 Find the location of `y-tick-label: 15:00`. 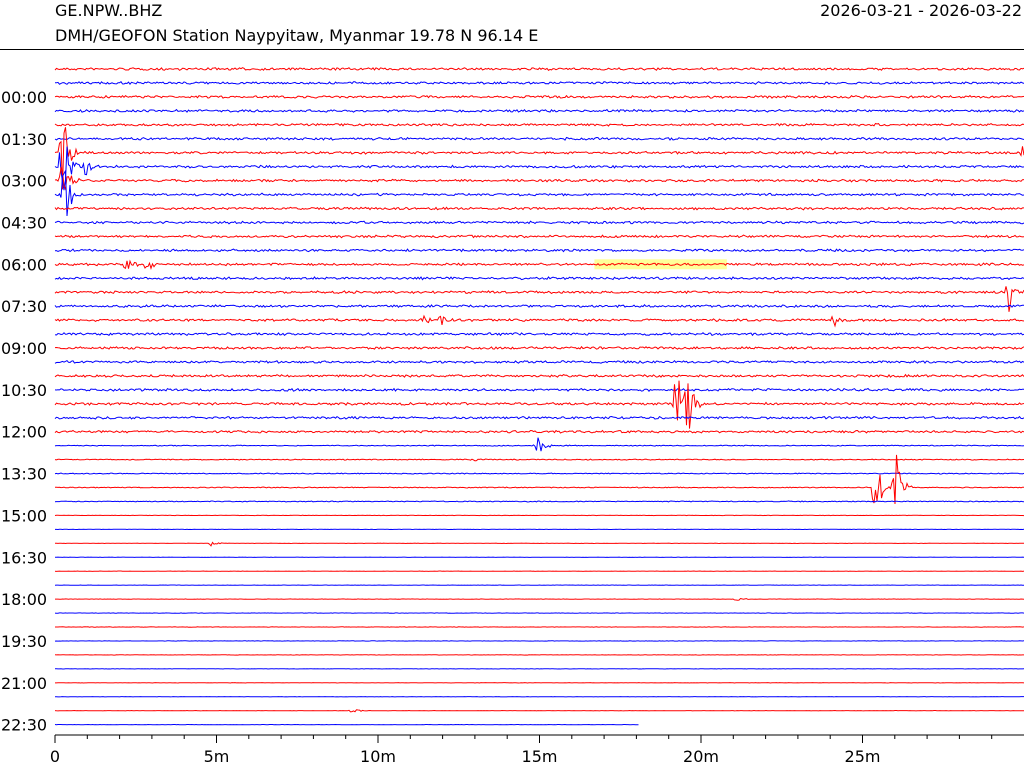

y-tick-label: 15:00 is located at coordinates (24, 515).